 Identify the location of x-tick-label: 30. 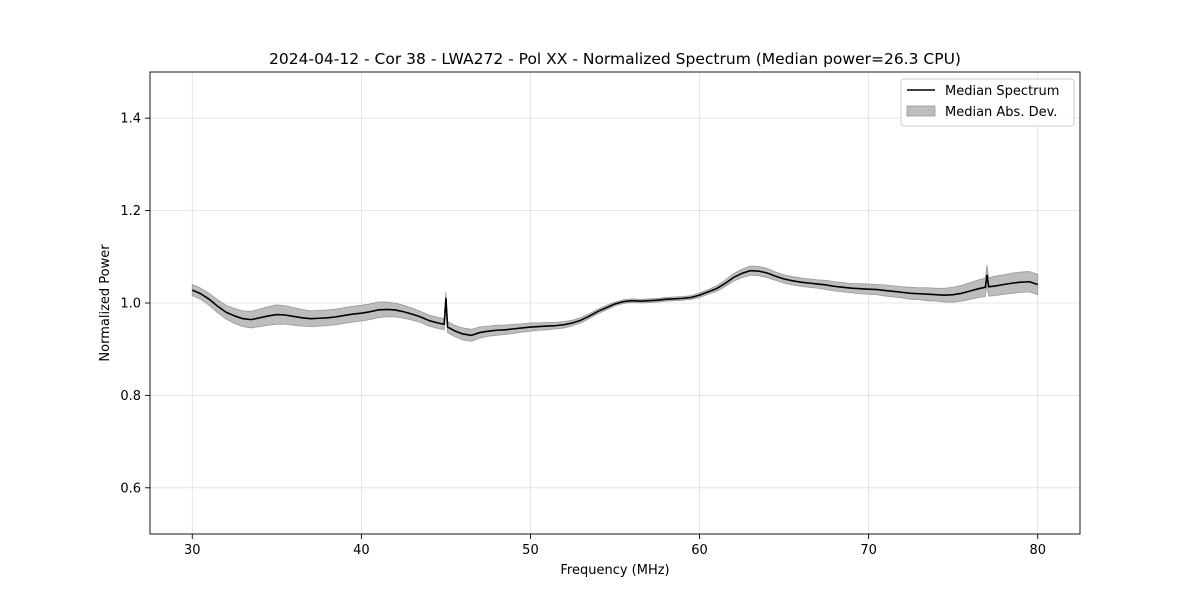
(192, 550).